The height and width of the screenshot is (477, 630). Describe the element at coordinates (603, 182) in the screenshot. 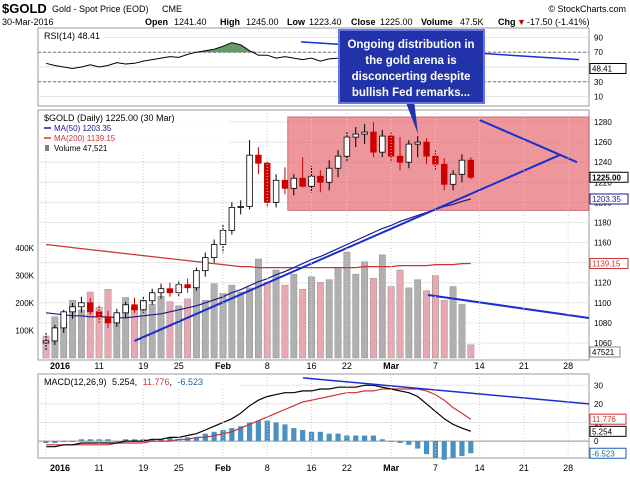

I see `price-tick-label: 1220` at that location.